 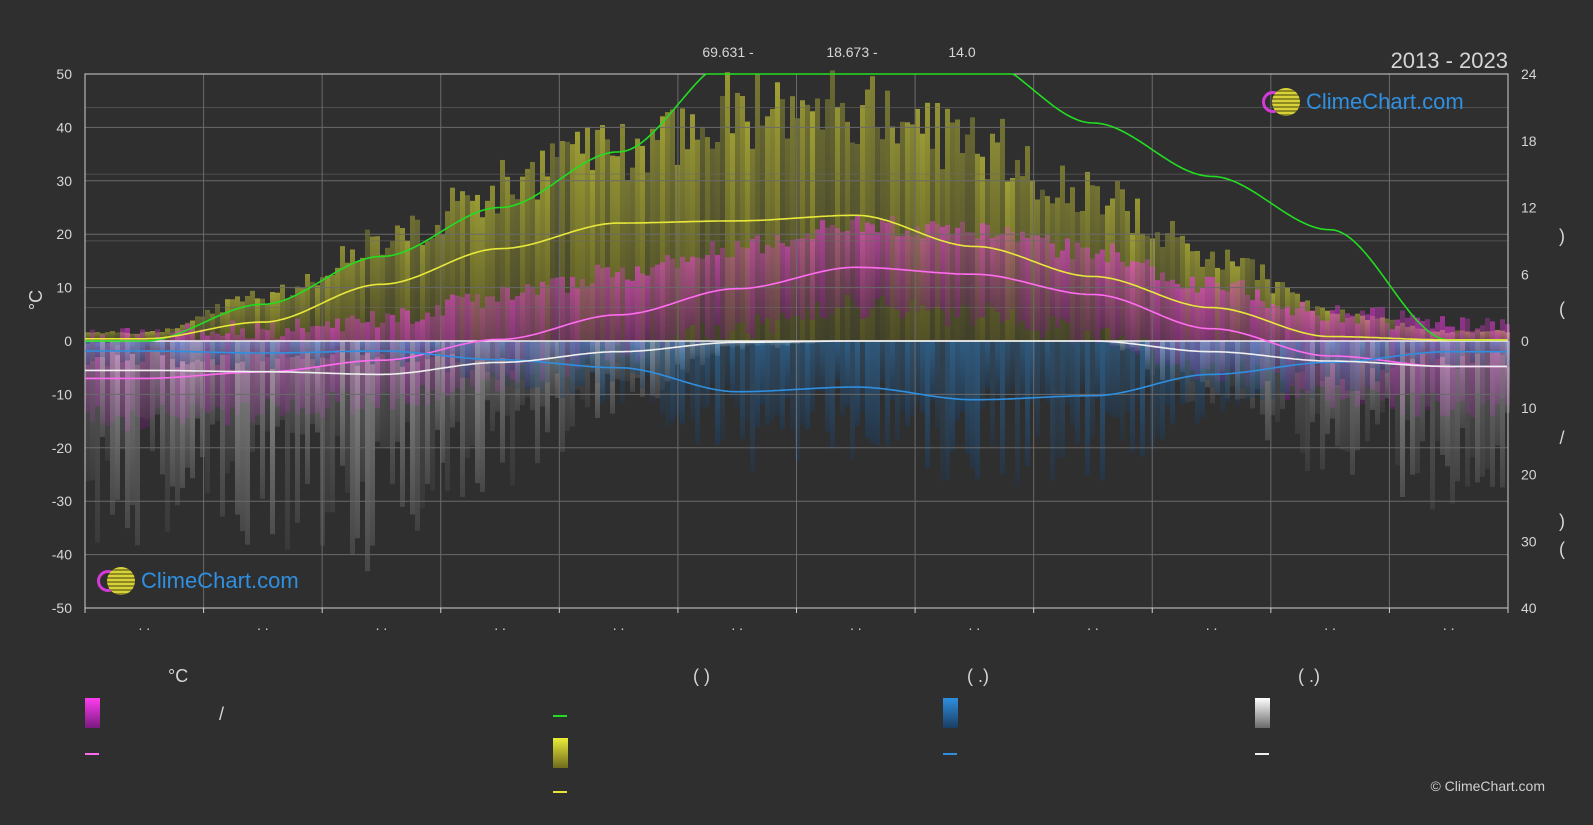 What do you see at coordinates (178, 676) in the screenshot?
I see `legend-temperature-heading: °C` at bounding box center [178, 676].